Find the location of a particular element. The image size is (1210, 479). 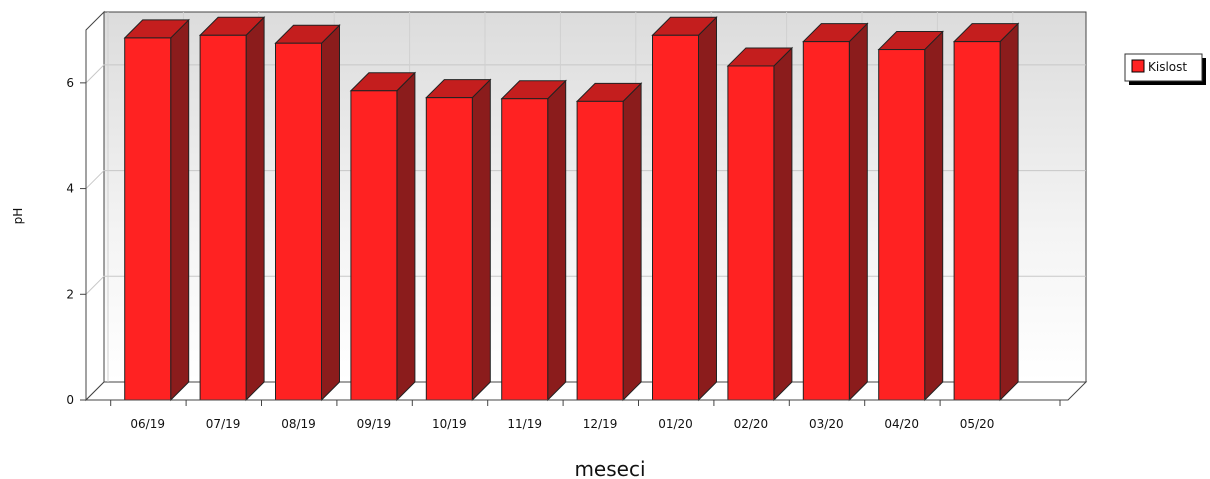

legend: Kislost is located at coordinates (1165, 69).